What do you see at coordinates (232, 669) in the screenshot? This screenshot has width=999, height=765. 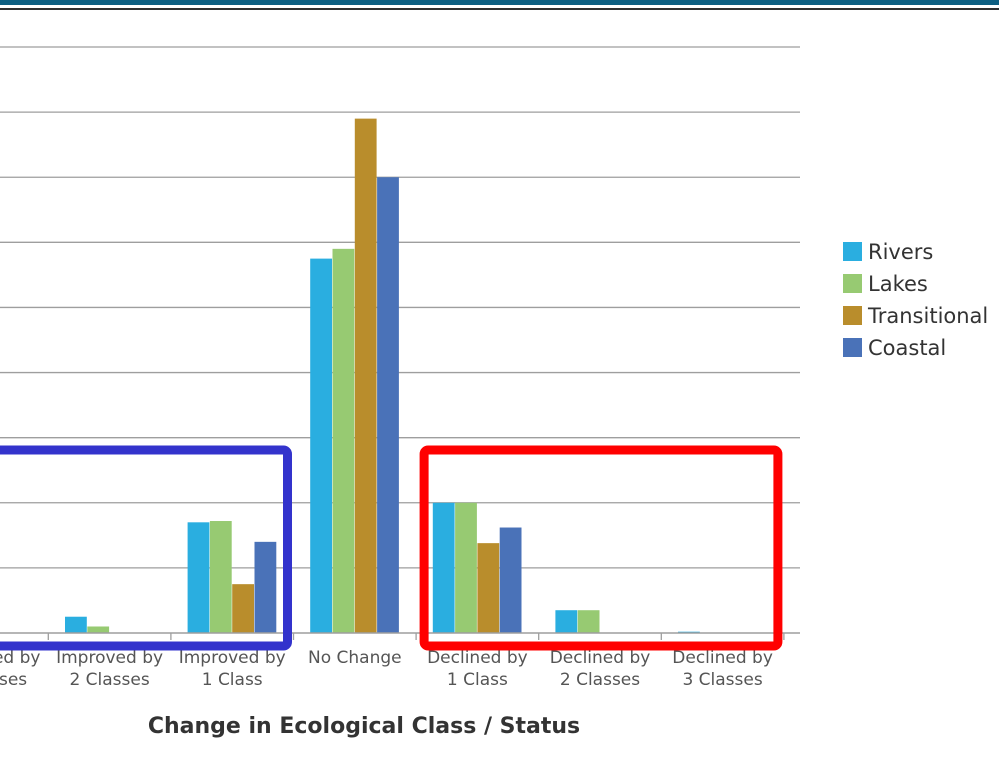 I see `x-tick-label: Improved by 1 Class` at bounding box center [232, 669].